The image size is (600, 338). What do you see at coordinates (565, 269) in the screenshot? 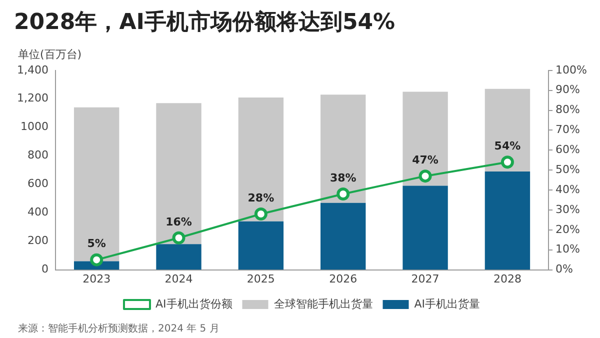
I see `y2-tick-label: 0%` at bounding box center [565, 269].